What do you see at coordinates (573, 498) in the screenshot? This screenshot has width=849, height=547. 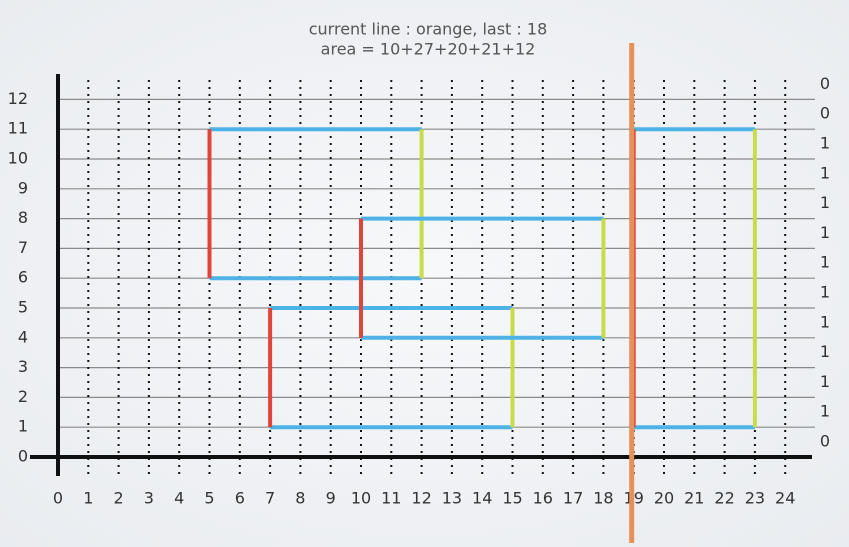 I see `x-tick-label: 17` at bounding box center [573, 498].